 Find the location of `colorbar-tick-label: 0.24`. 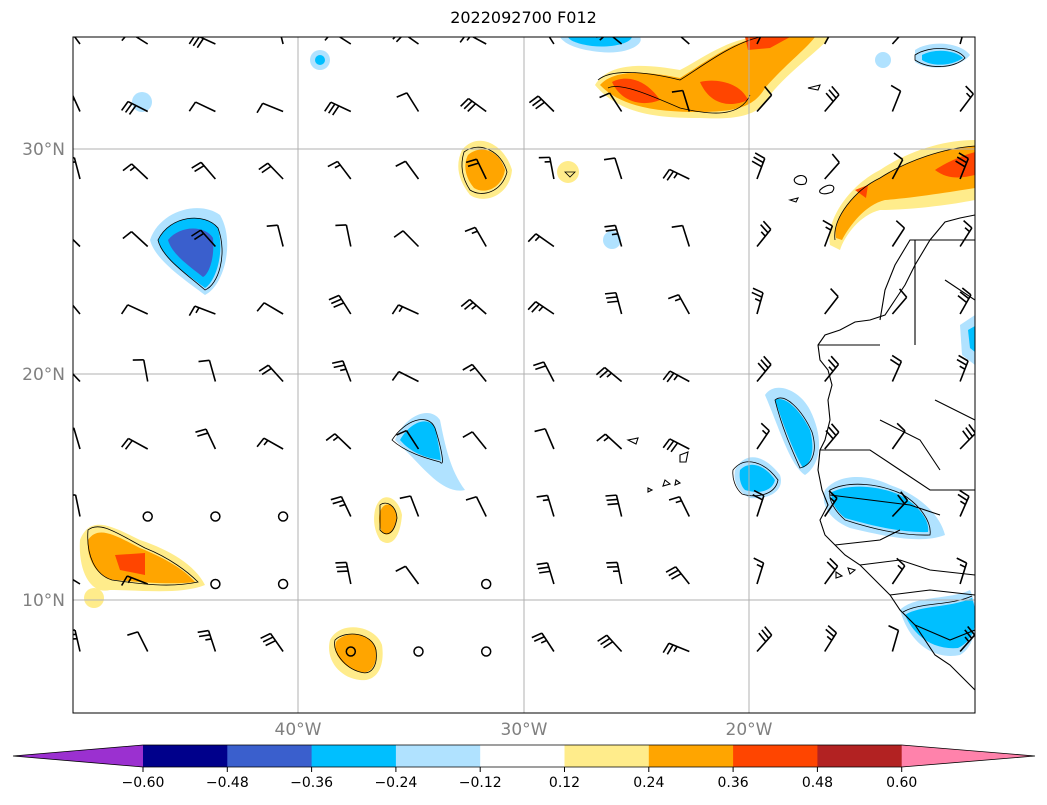

colorbar-tick-label: 0.24 is located at coordinates (648, 783).